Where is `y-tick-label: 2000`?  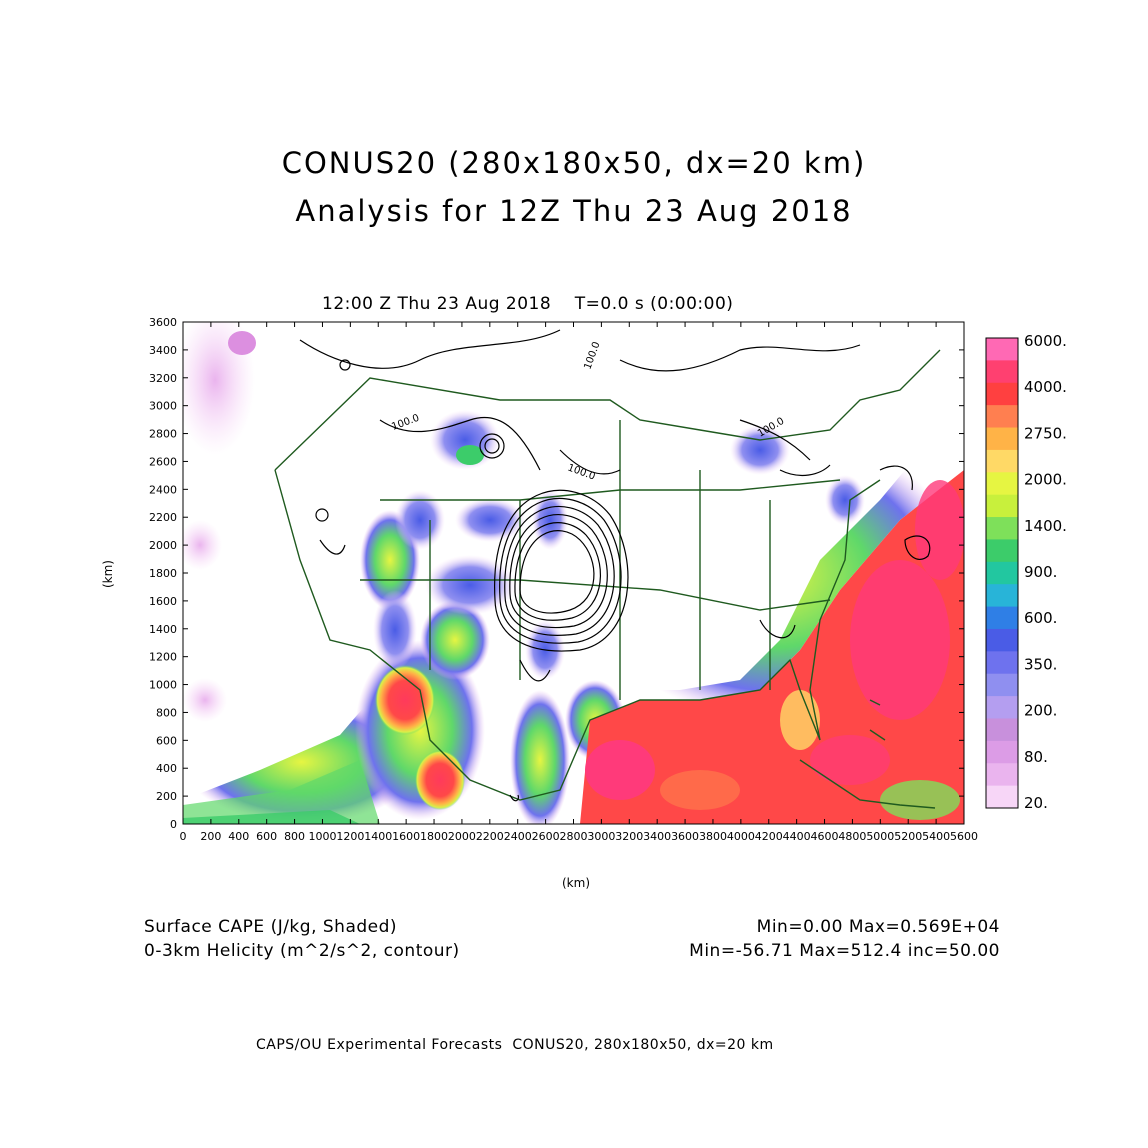 y-tick-label: 2000 is located at coordinates (163, 545).